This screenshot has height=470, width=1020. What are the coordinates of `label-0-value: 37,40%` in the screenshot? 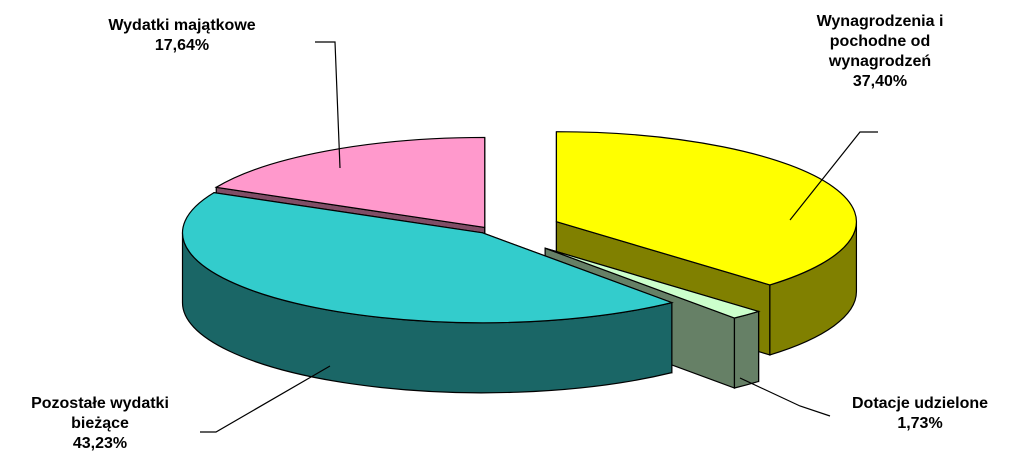 It's located at (880, 81).